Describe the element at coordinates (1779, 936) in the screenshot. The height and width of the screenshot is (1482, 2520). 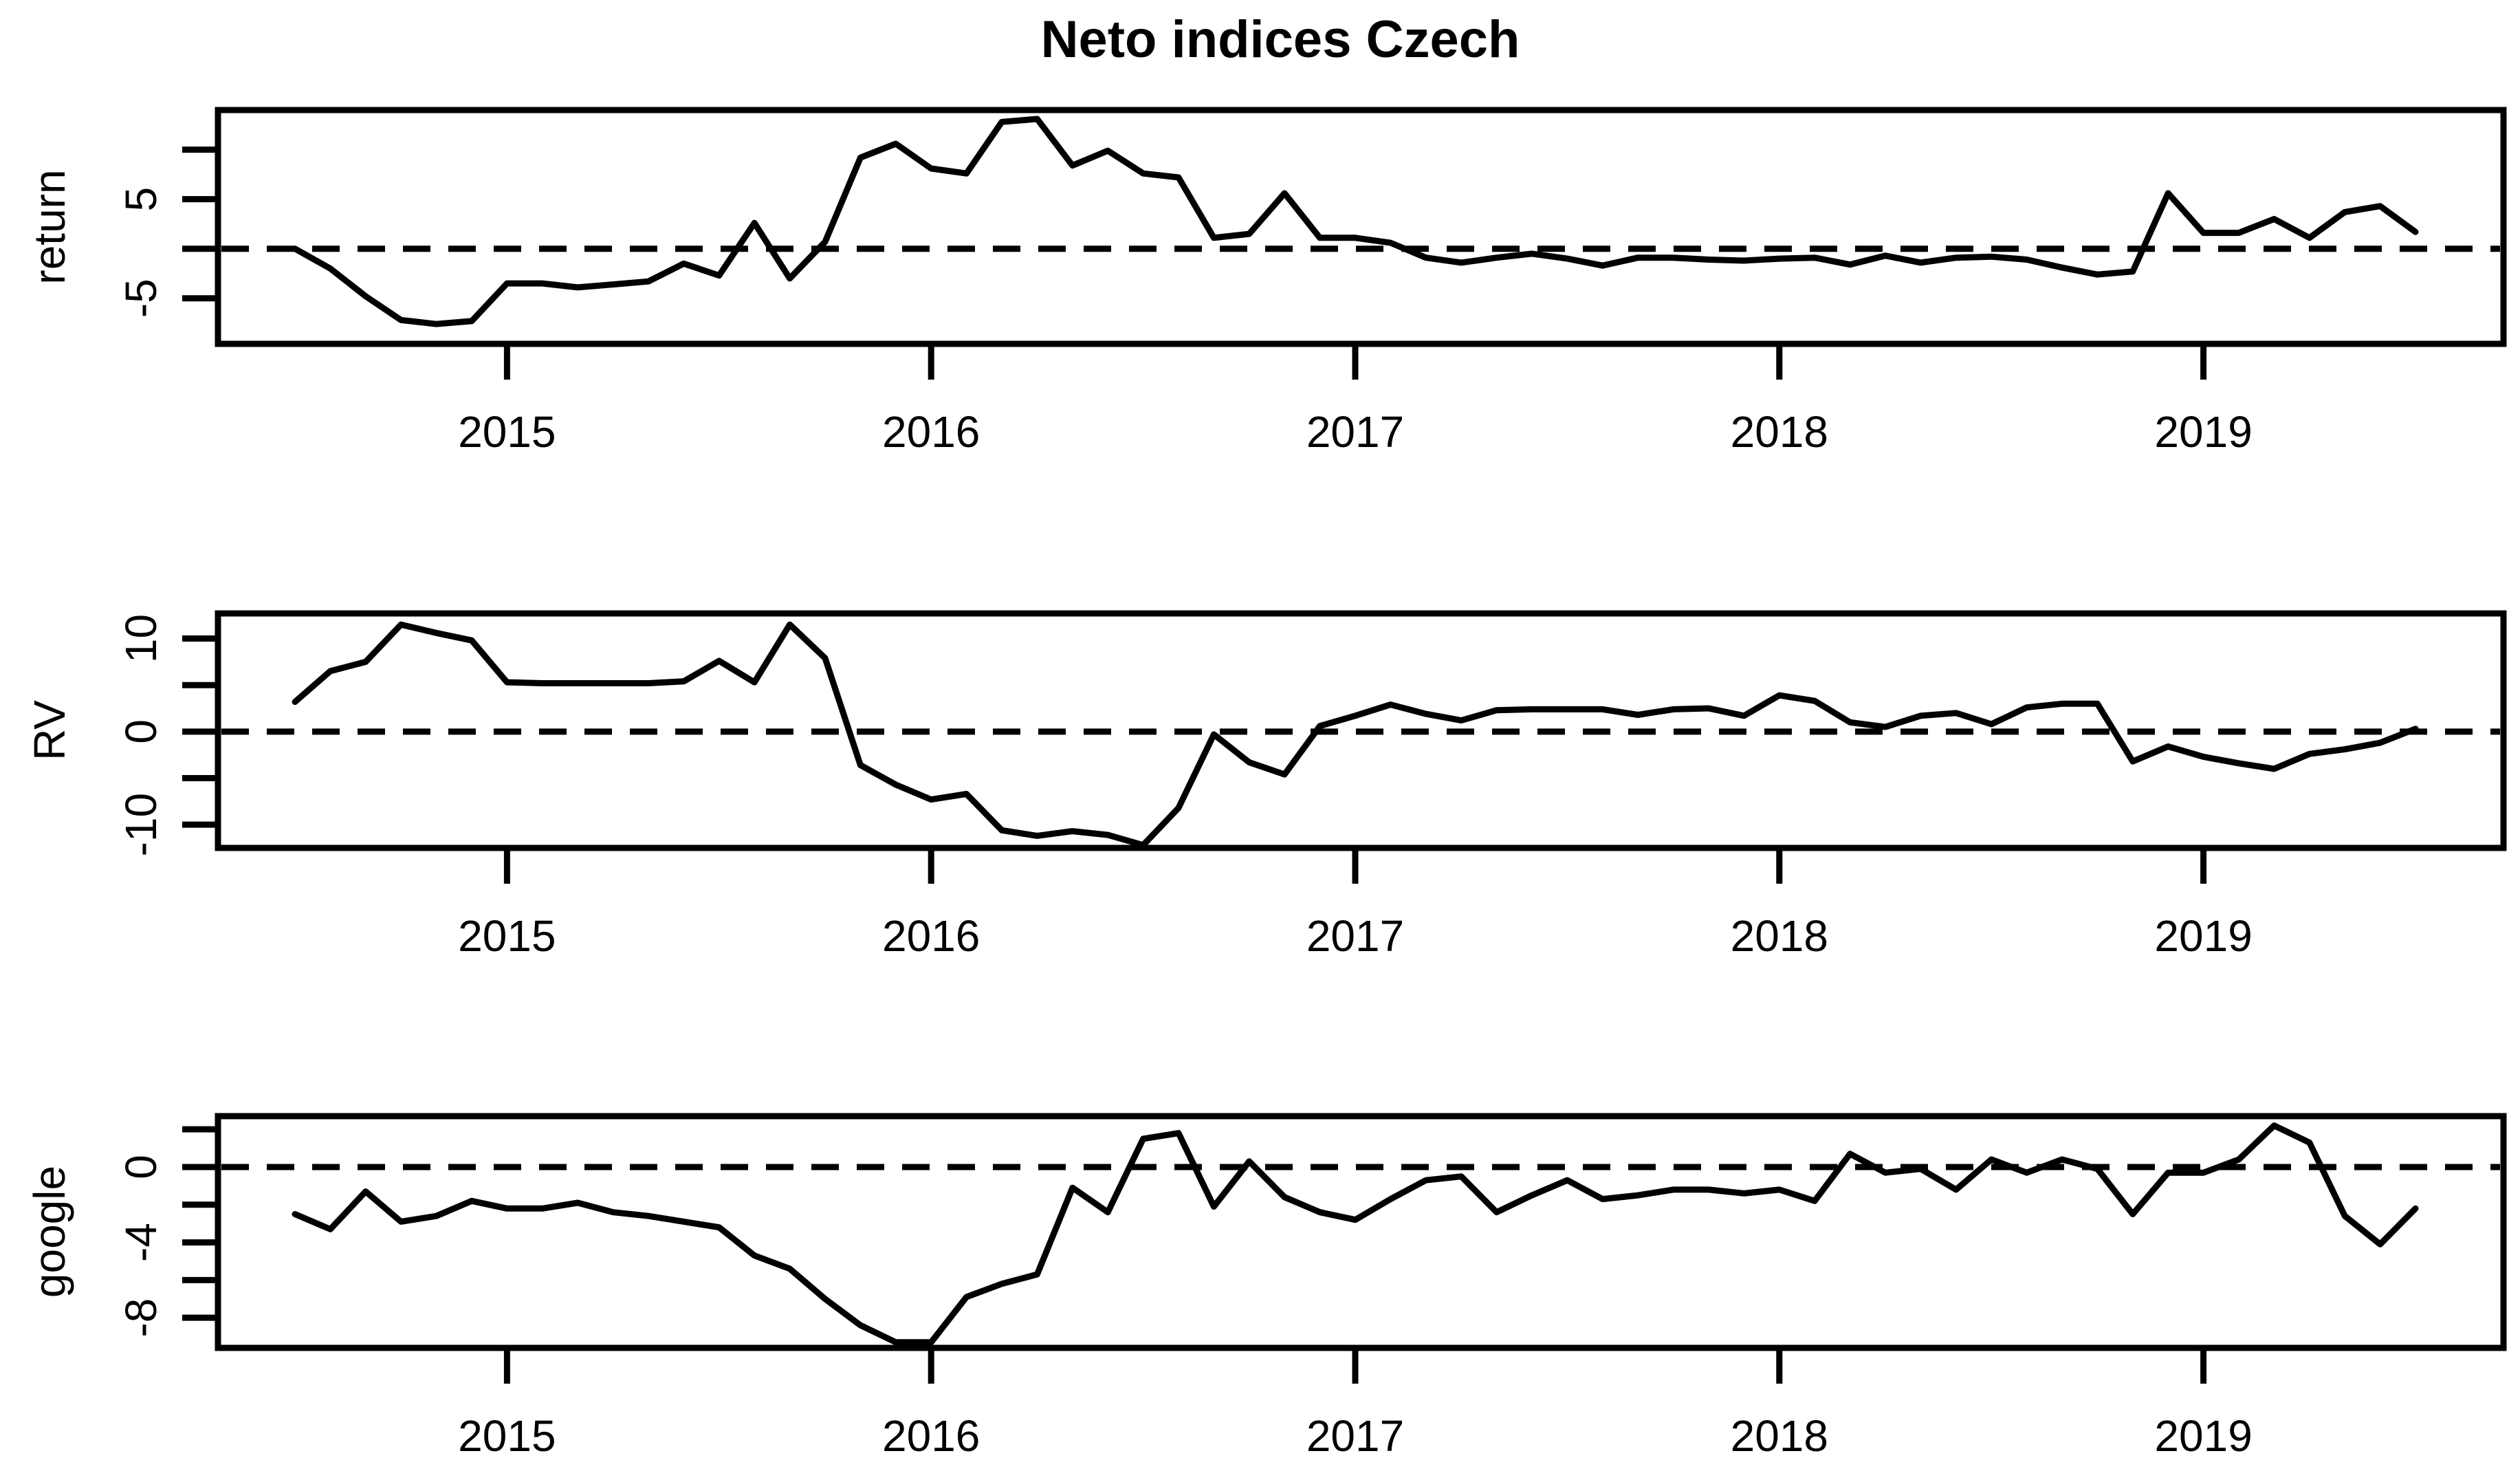
I see `rv-x-tick-label: 2018` at that location.